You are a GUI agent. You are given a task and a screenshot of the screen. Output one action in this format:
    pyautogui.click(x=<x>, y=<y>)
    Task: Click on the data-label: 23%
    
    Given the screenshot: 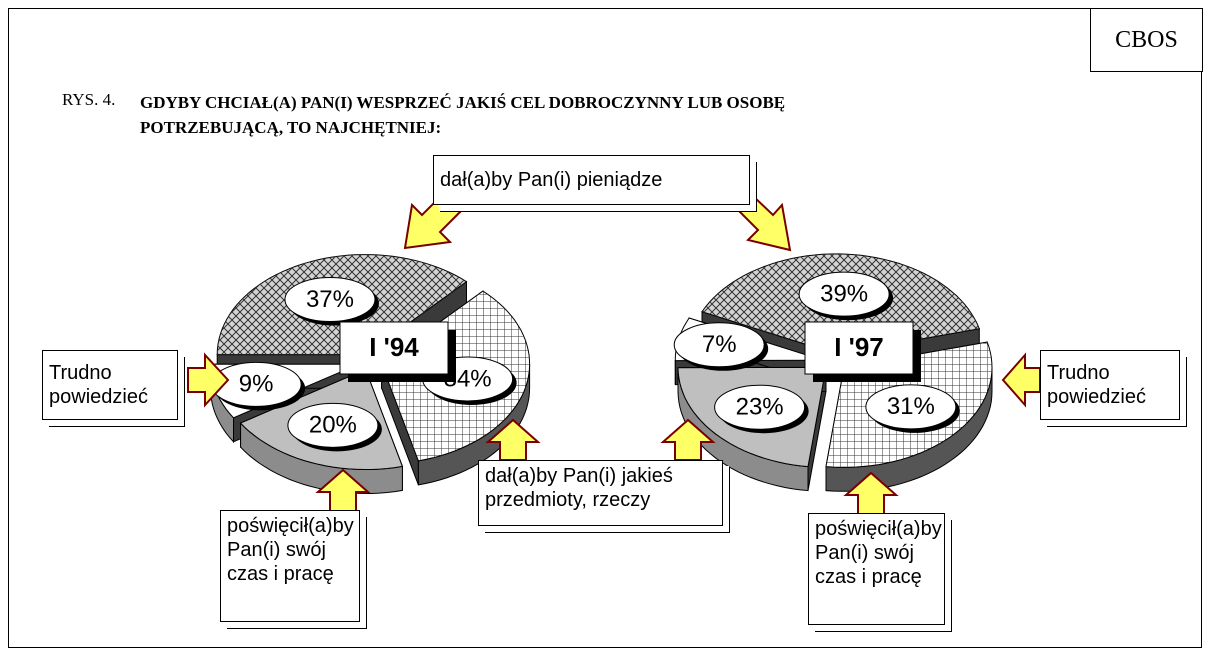 What is the action you would take?
    pyautogui.click(x=760, y=407)
    